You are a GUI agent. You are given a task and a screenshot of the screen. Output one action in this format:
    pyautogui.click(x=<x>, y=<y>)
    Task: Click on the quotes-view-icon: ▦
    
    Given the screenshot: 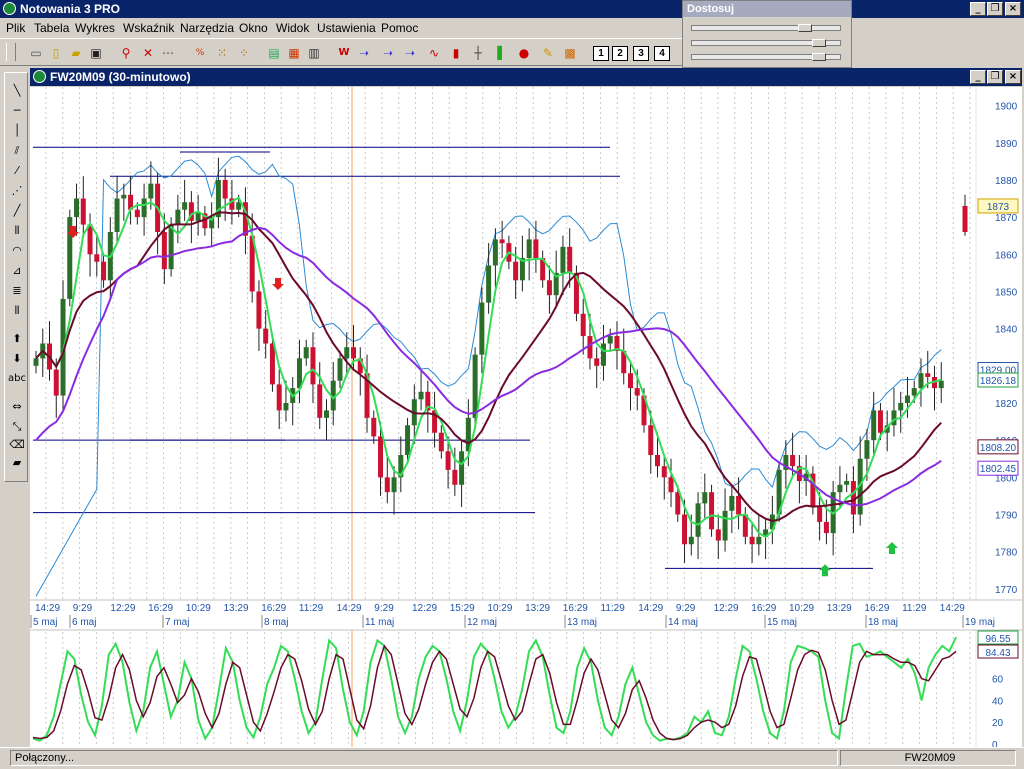 What is the action you would take?
    pyautogui.click(x=294, y=53)
    